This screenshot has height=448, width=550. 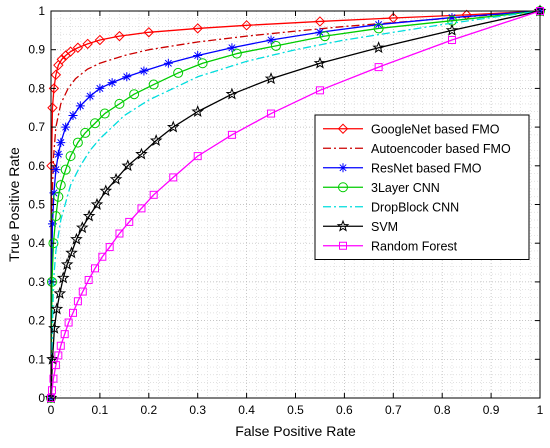 What do you see at coordinates (36, 205) in the screenshot?
I see `y-tick-label: 0.5` at bounding box center [36, 205].